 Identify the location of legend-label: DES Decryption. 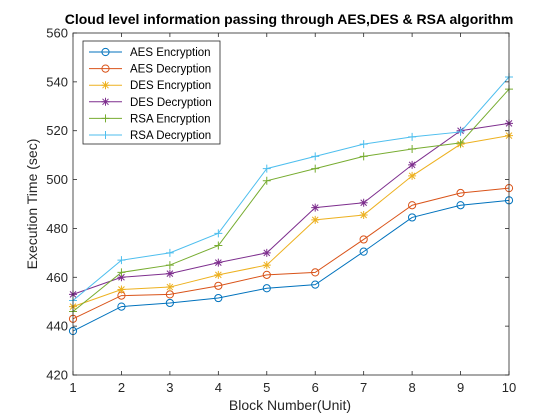
(171, 103).